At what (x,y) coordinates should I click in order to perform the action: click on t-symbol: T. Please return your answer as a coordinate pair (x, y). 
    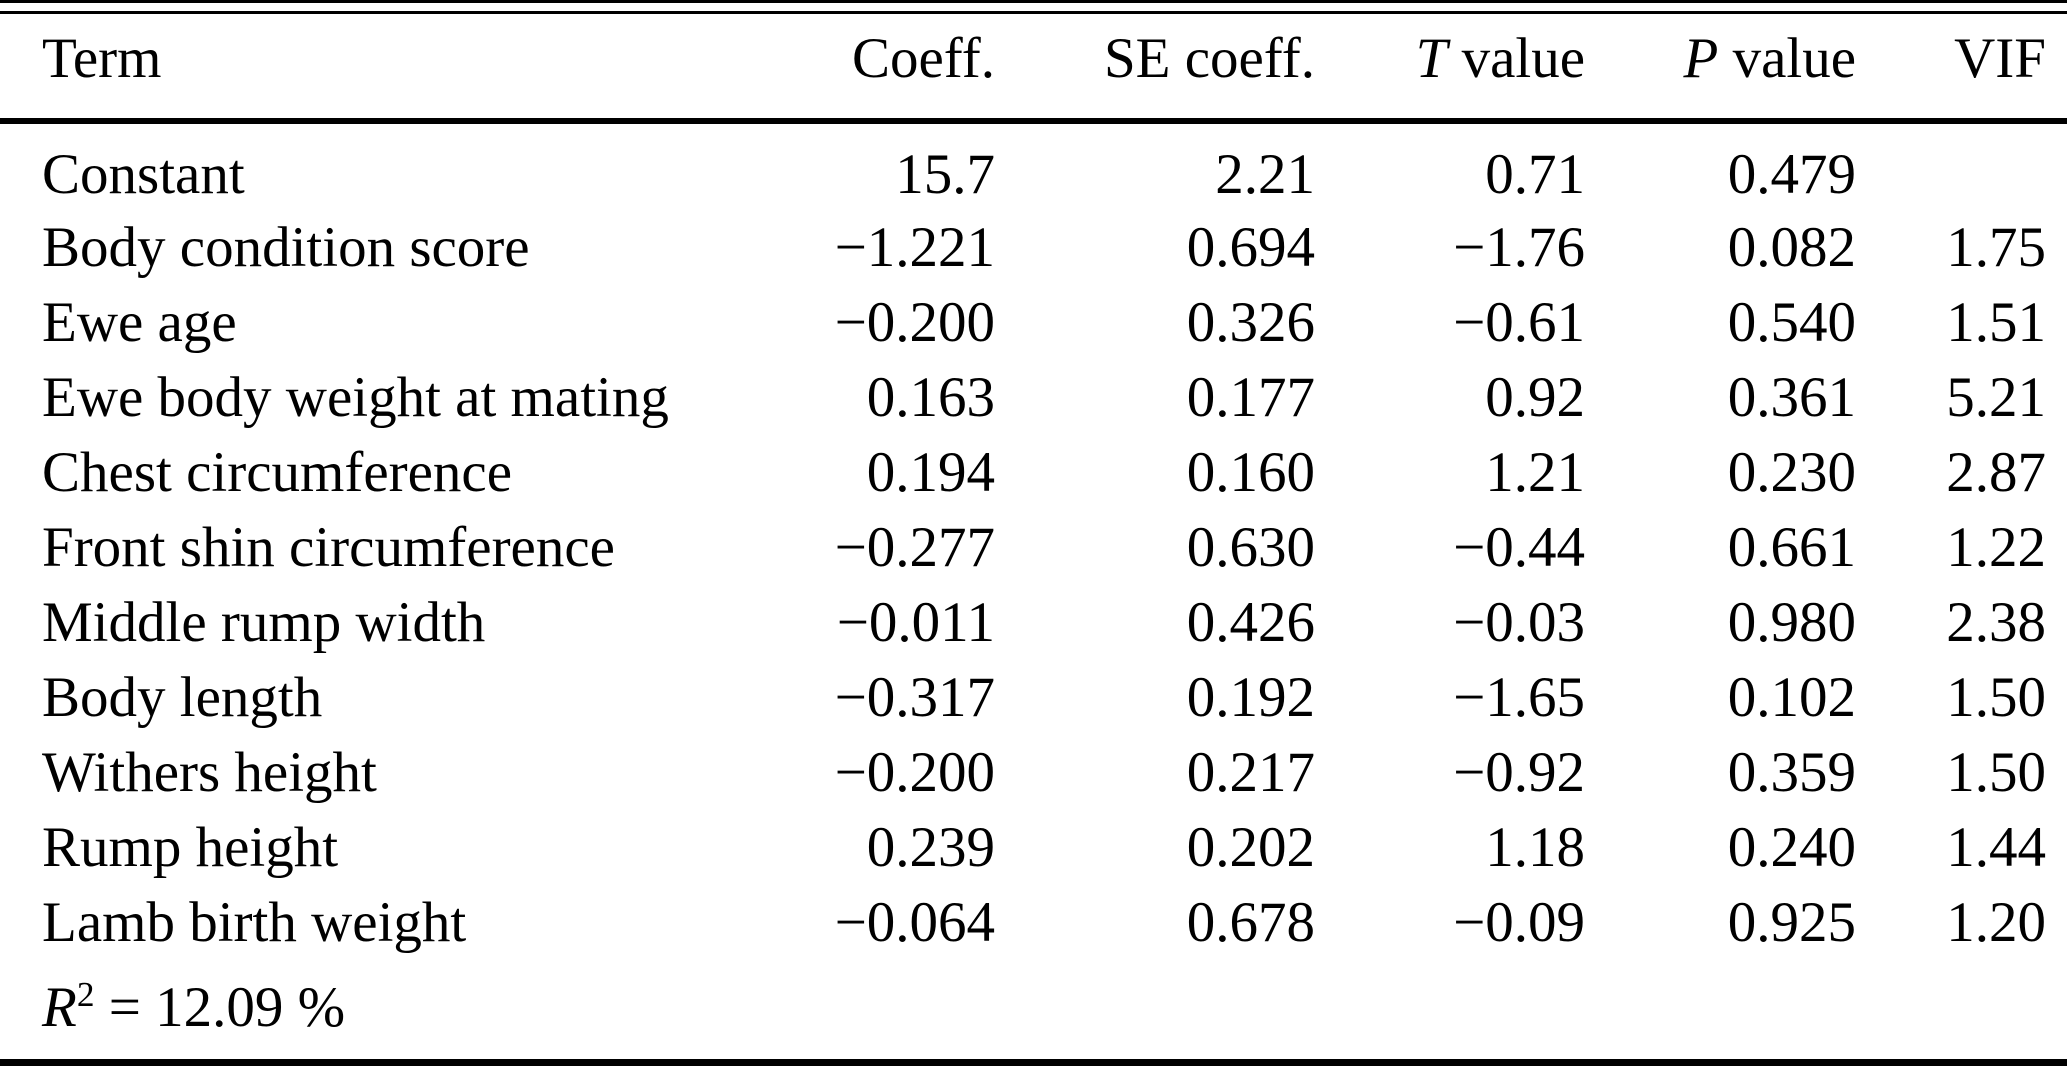
    Looking at the image, I should click on (1431, 58).